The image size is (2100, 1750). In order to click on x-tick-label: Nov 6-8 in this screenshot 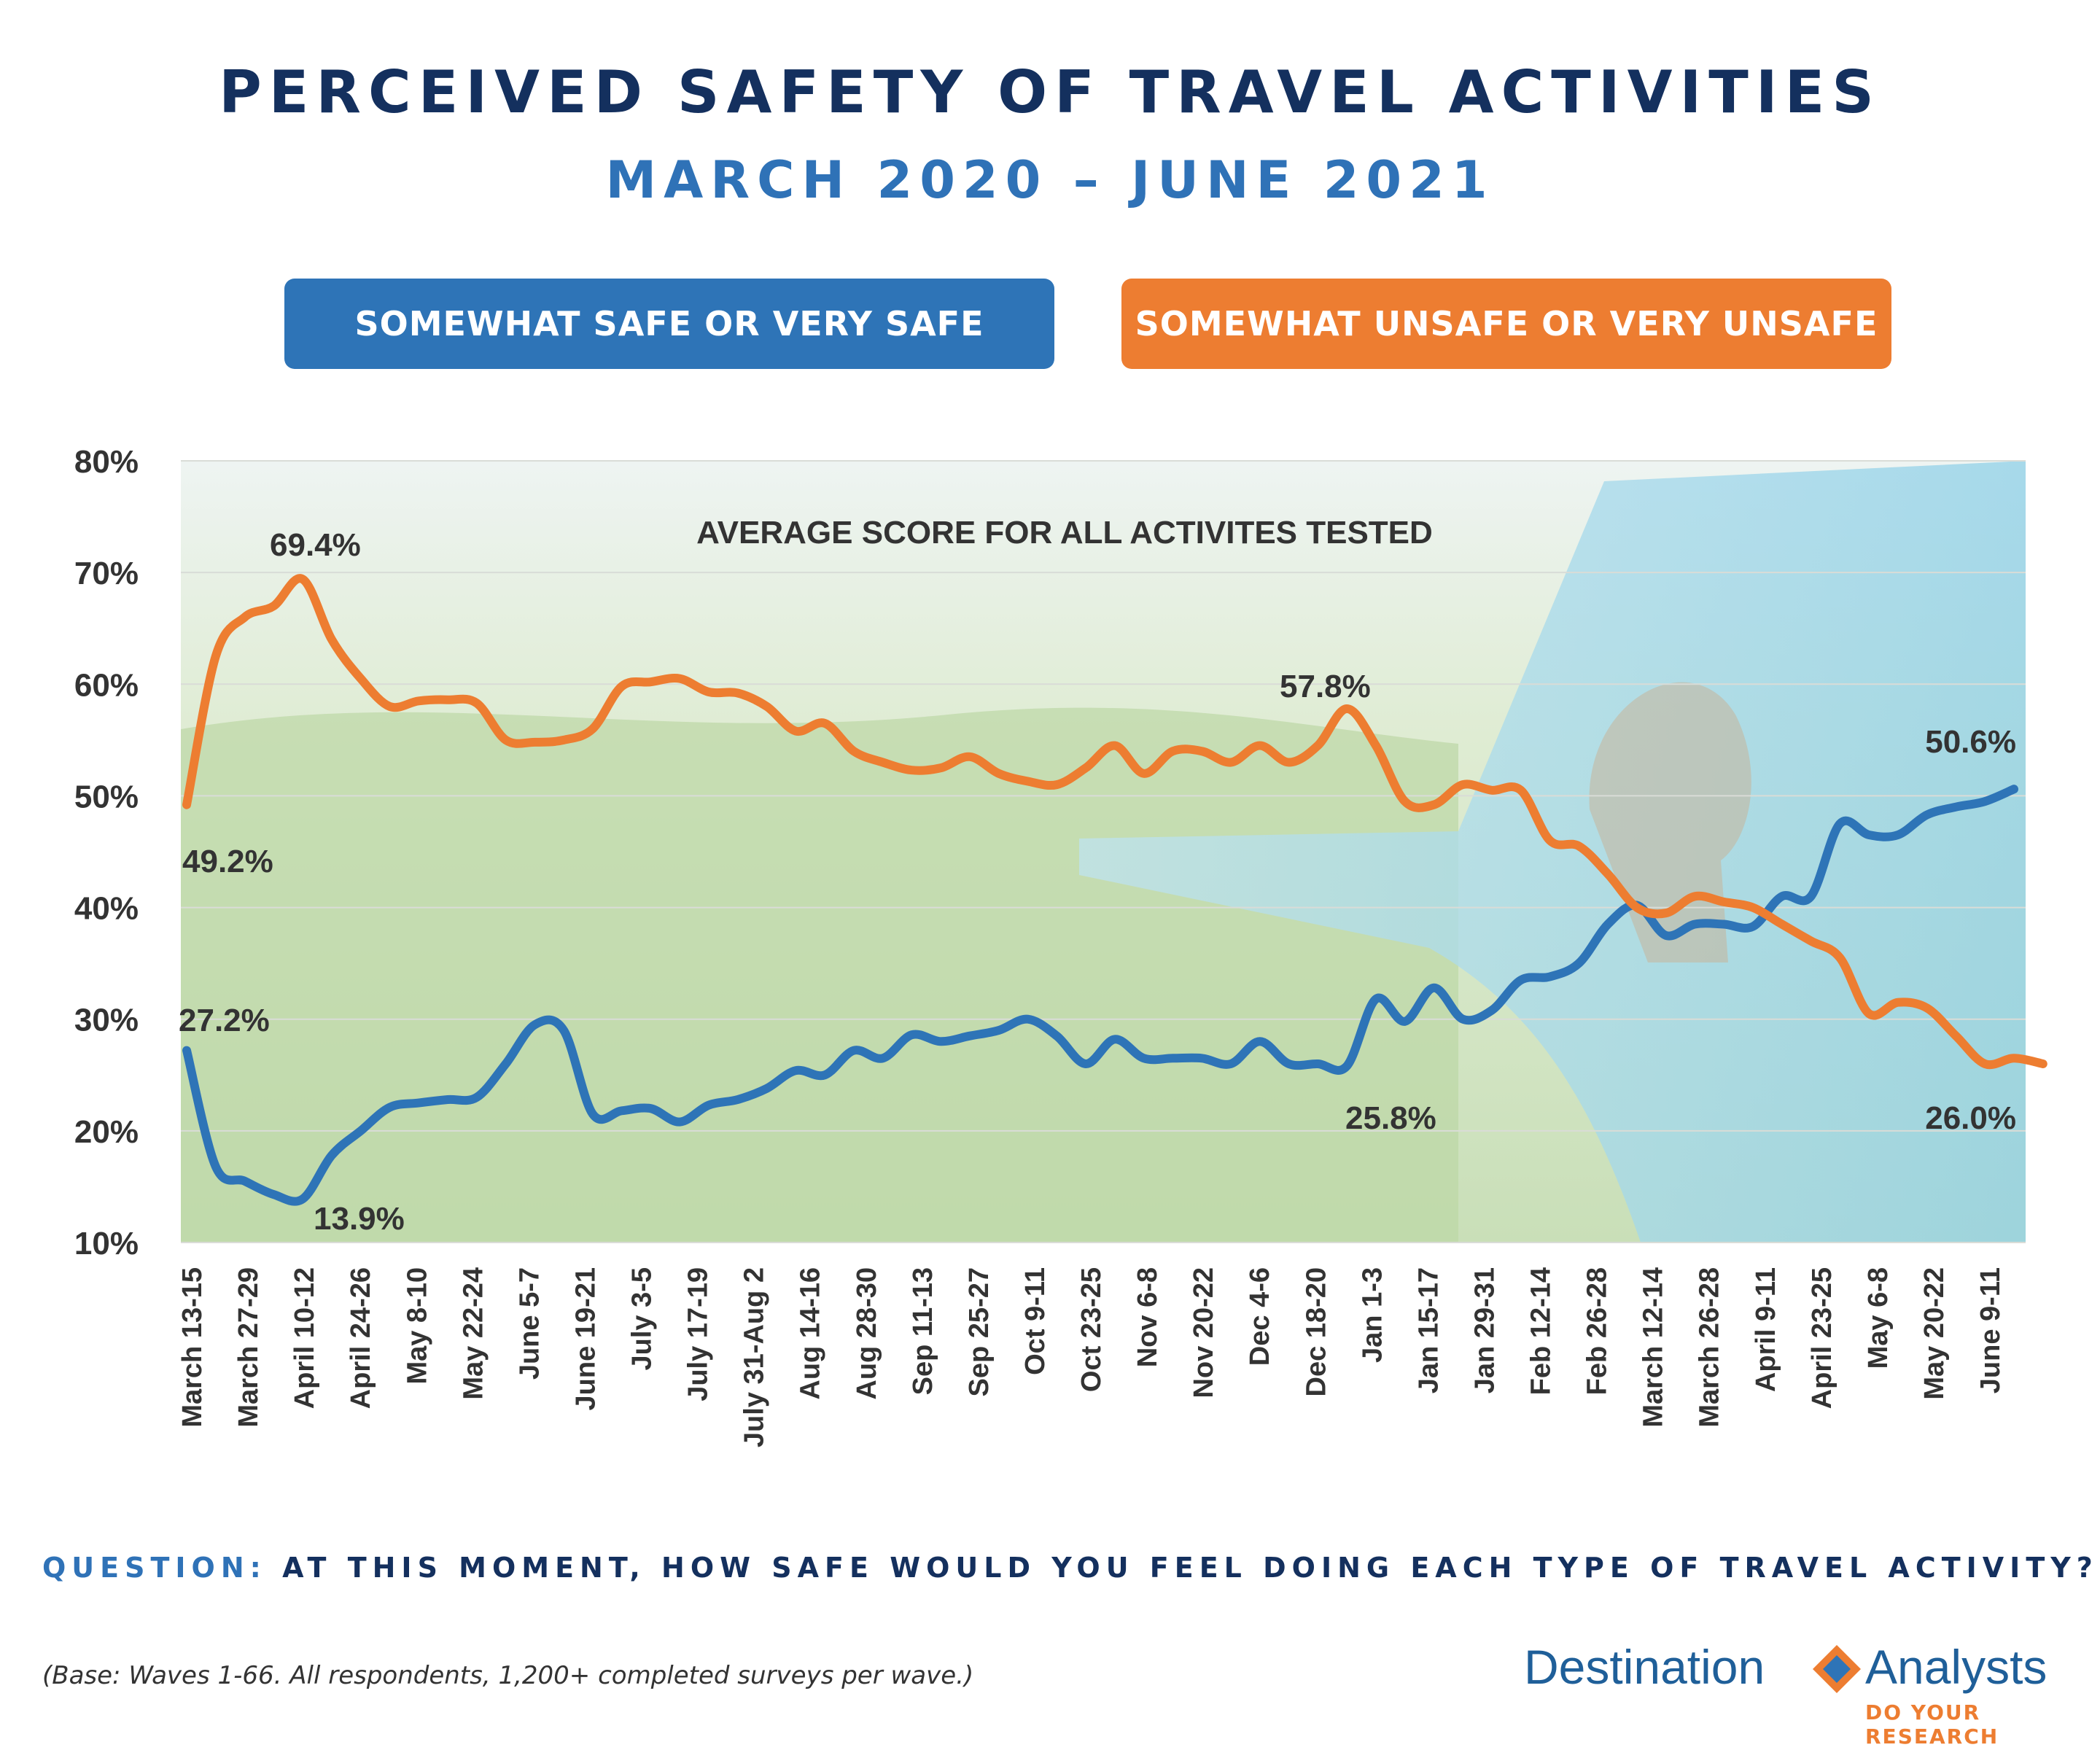, I will do `click(1147, 1317)`.